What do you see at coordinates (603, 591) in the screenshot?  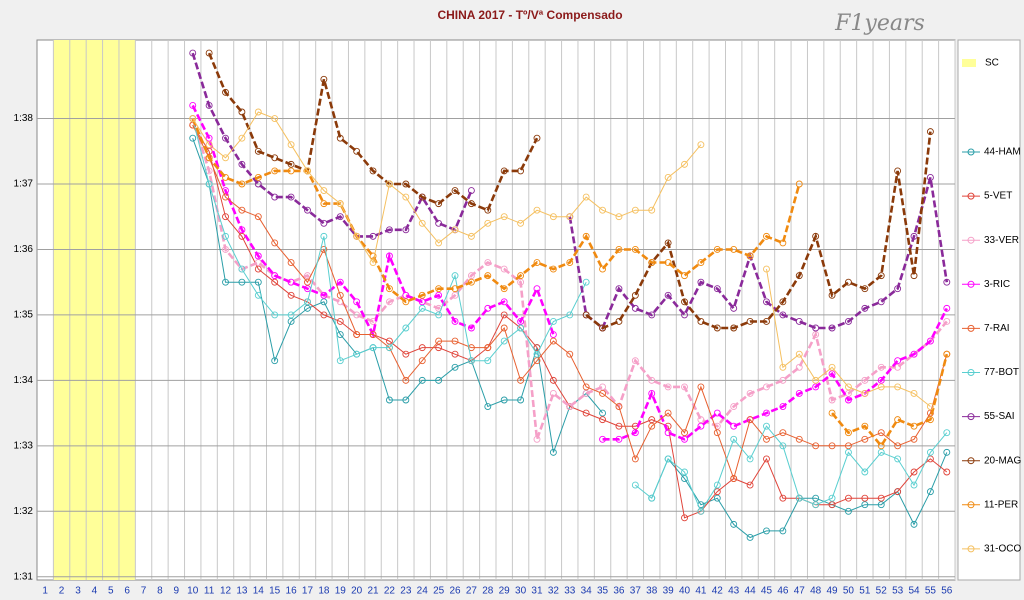 I see `x-tick-label: 35` at bounding box center [603, 591].